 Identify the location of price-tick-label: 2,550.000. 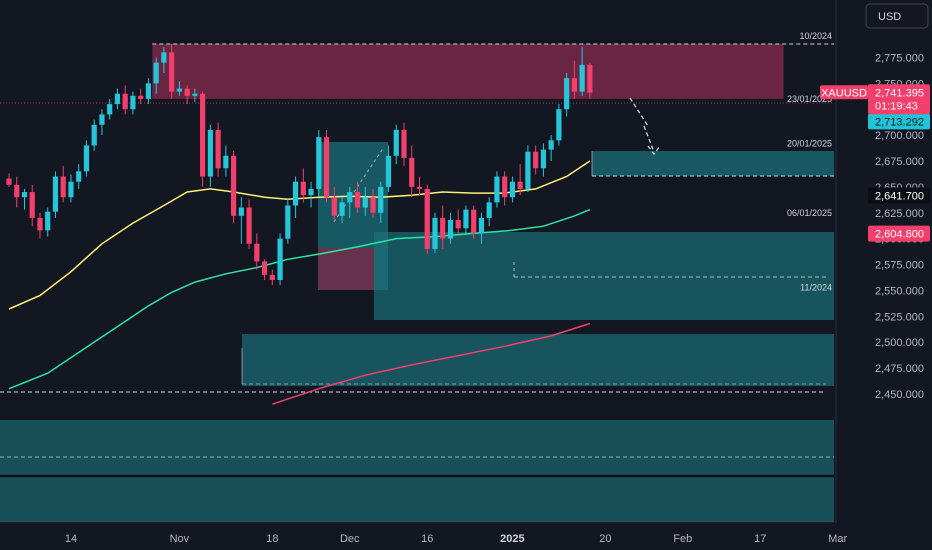
(899, 291).